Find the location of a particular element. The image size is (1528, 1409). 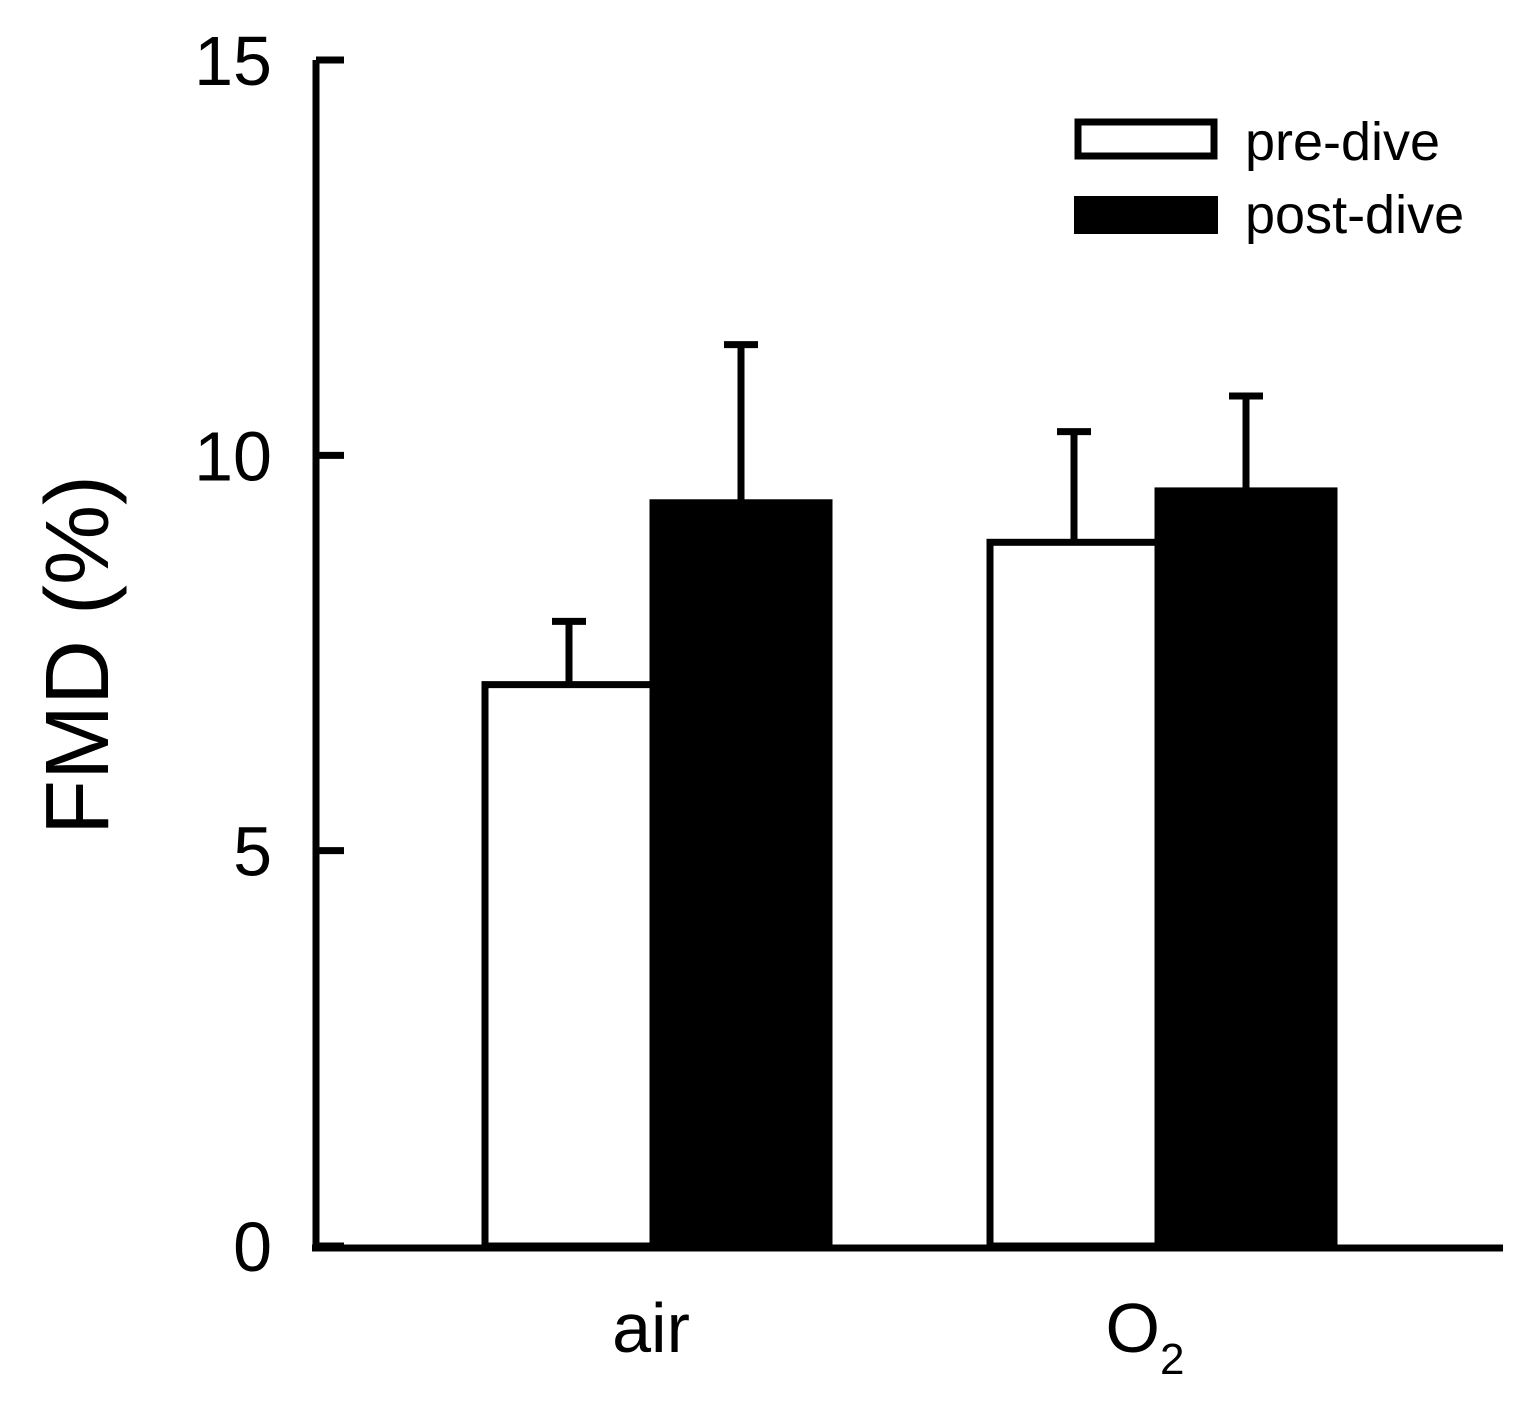

bar-O2-post-dive is located at coordinates (1246, 868).